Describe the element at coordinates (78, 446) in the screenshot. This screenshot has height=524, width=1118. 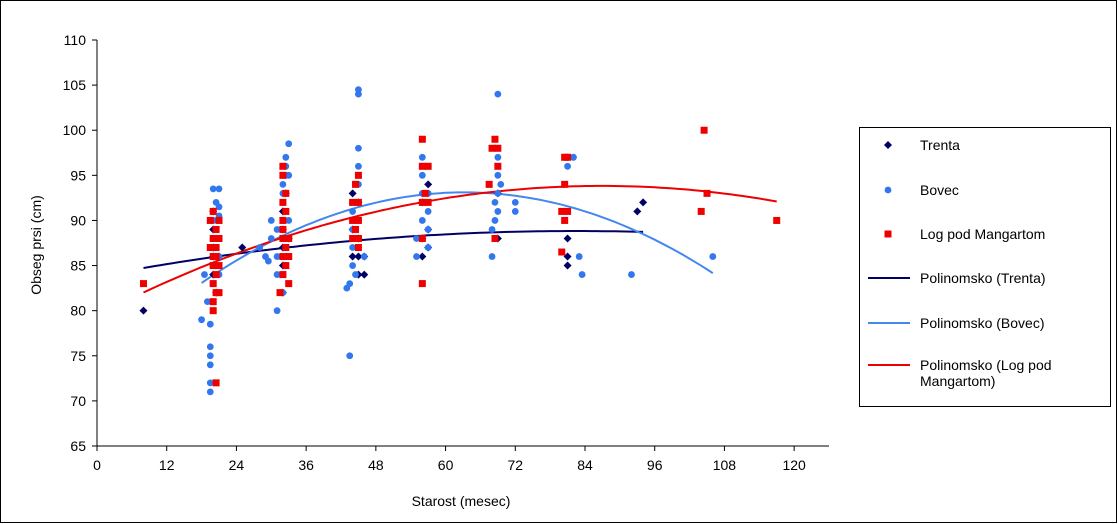
I see `y-tick-label: 65` at that location.